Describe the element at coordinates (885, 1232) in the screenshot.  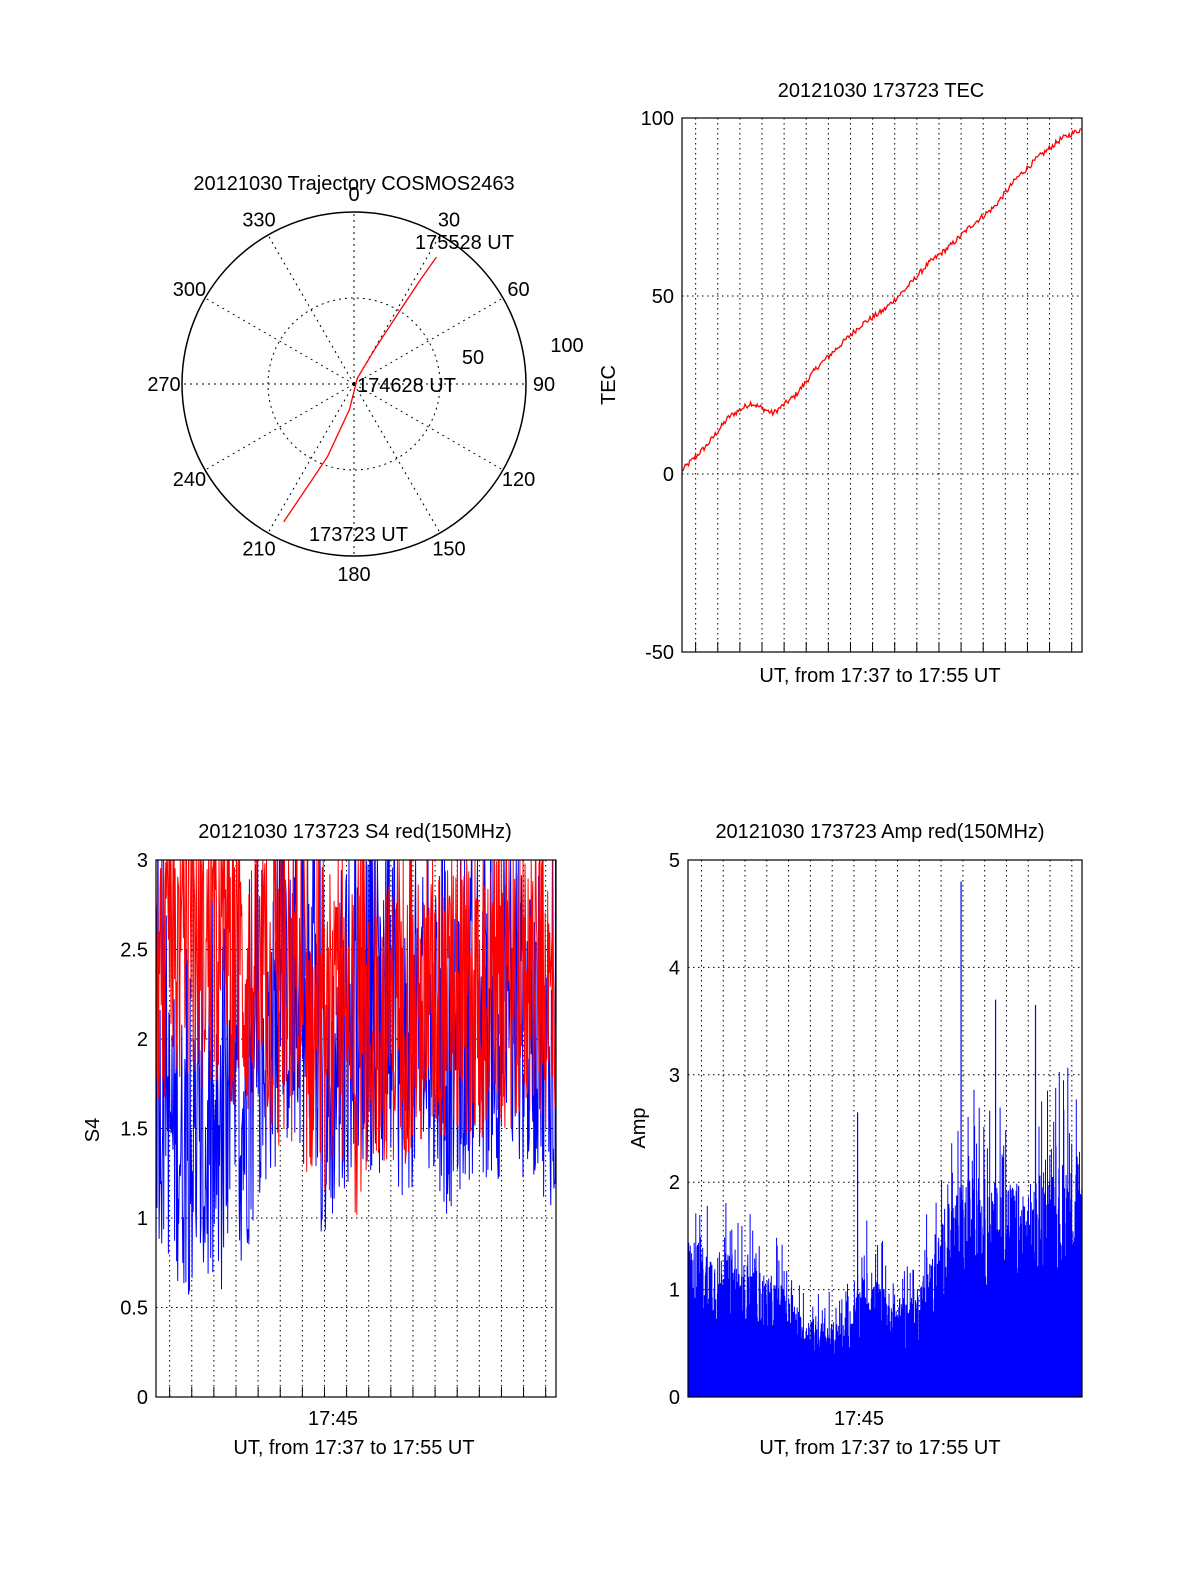
I see `amp-series-blue` at that location.